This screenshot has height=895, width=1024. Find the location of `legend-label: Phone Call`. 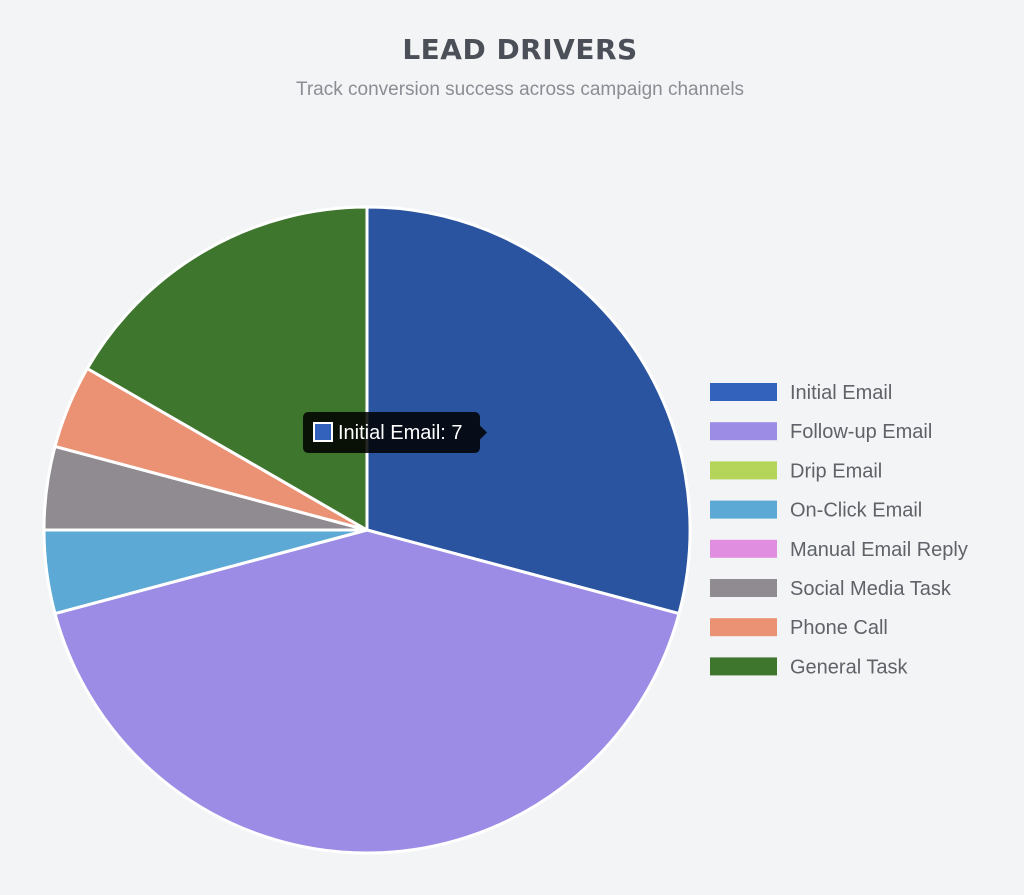

legend-label: Phone Call is located at coordinates (839, 628).